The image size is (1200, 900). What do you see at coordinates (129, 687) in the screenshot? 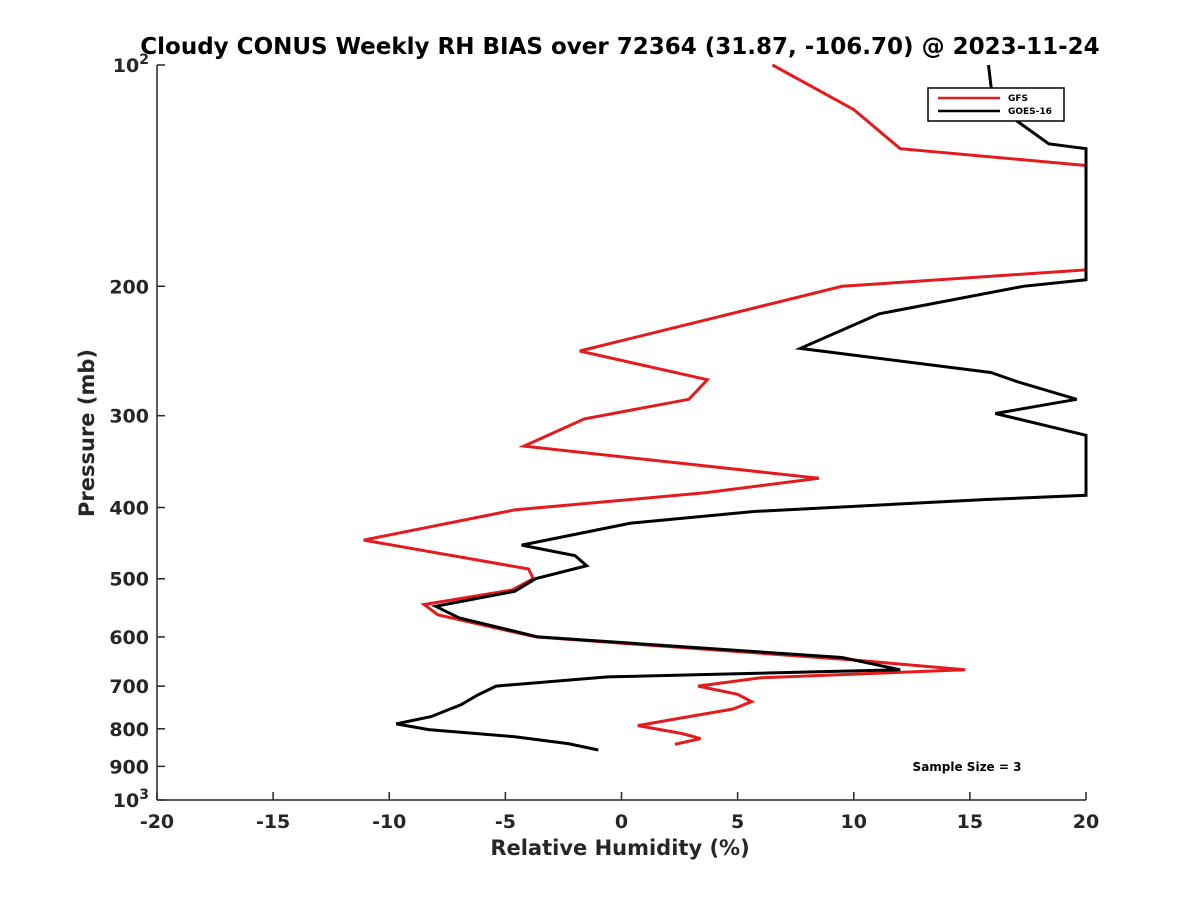
I see `y-tick-label: 700` at bounding box center [129, 687].